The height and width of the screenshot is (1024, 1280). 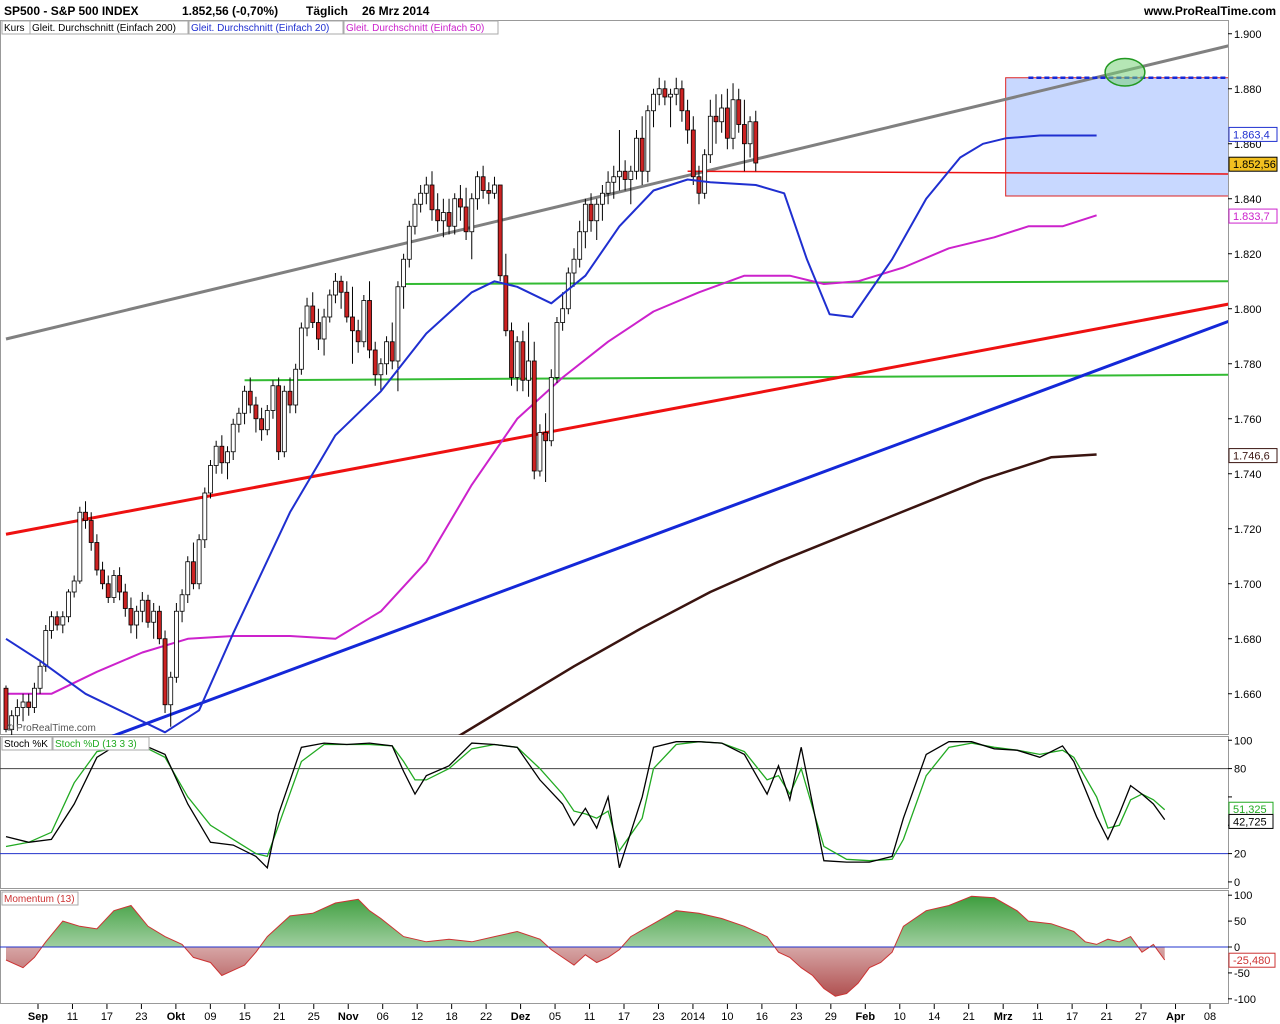 I want to click on date: 26 Mrz 2014, so click(x=396, y=11).